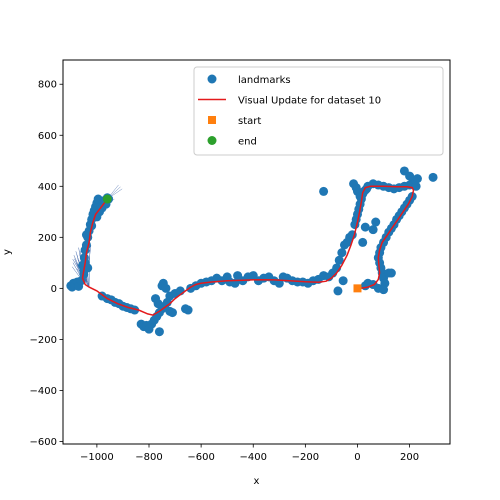  I want to click on y-tick-label: 800, so click(47, 85).